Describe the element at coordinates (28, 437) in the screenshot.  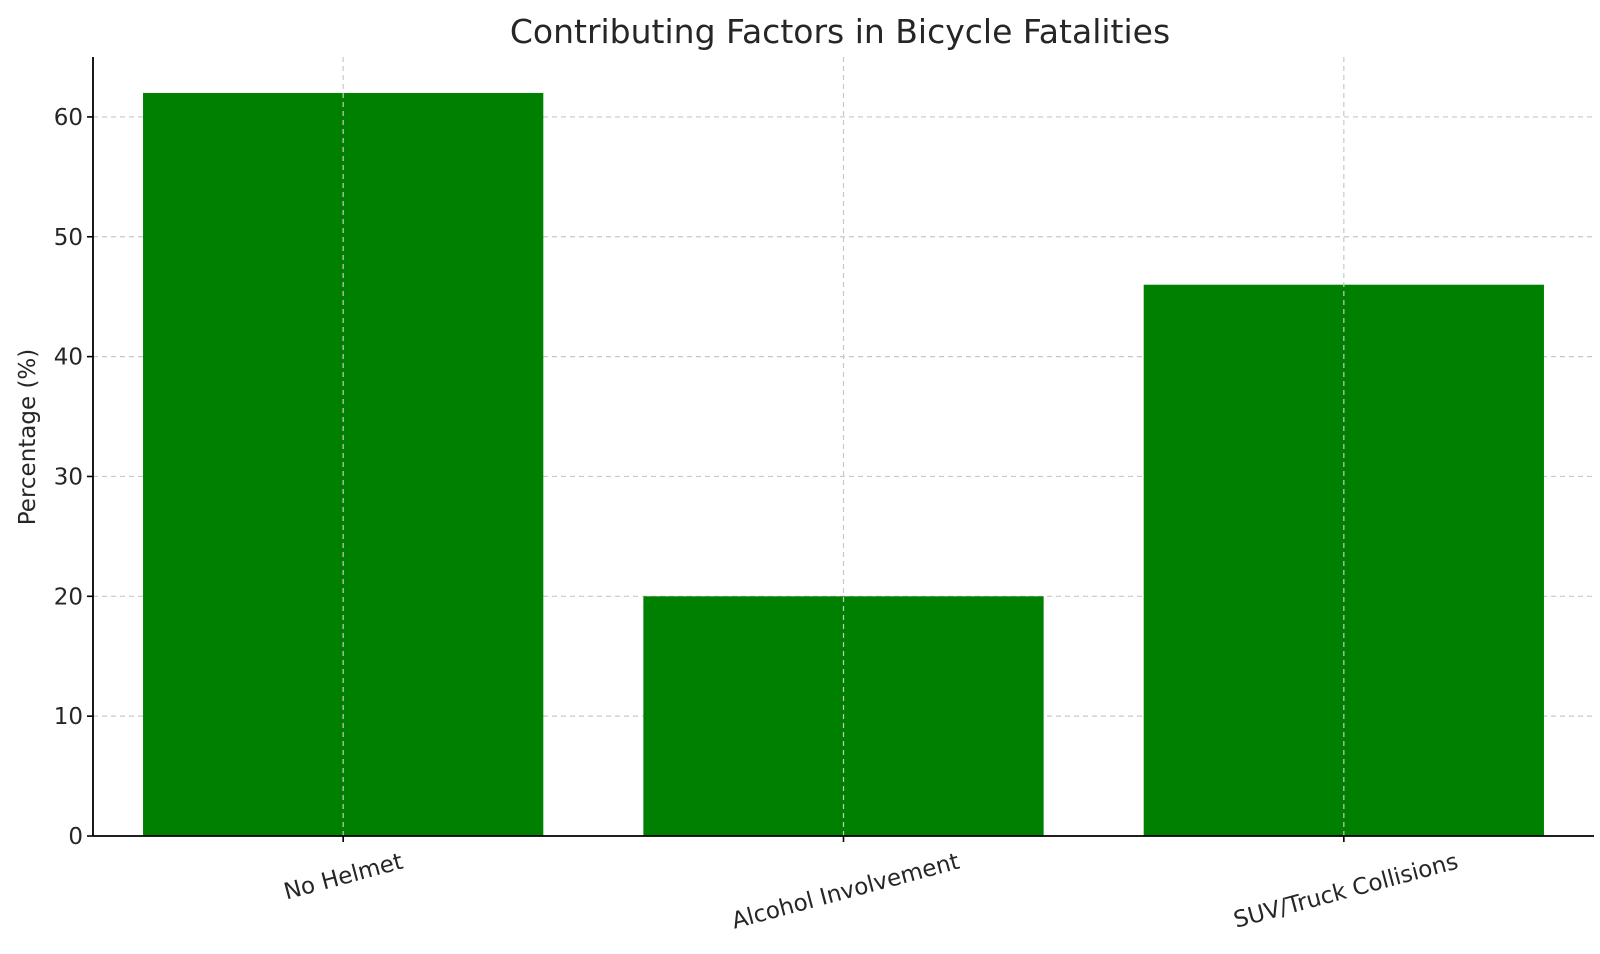
I see `y-axis-label: Percentage (%)` at that location.